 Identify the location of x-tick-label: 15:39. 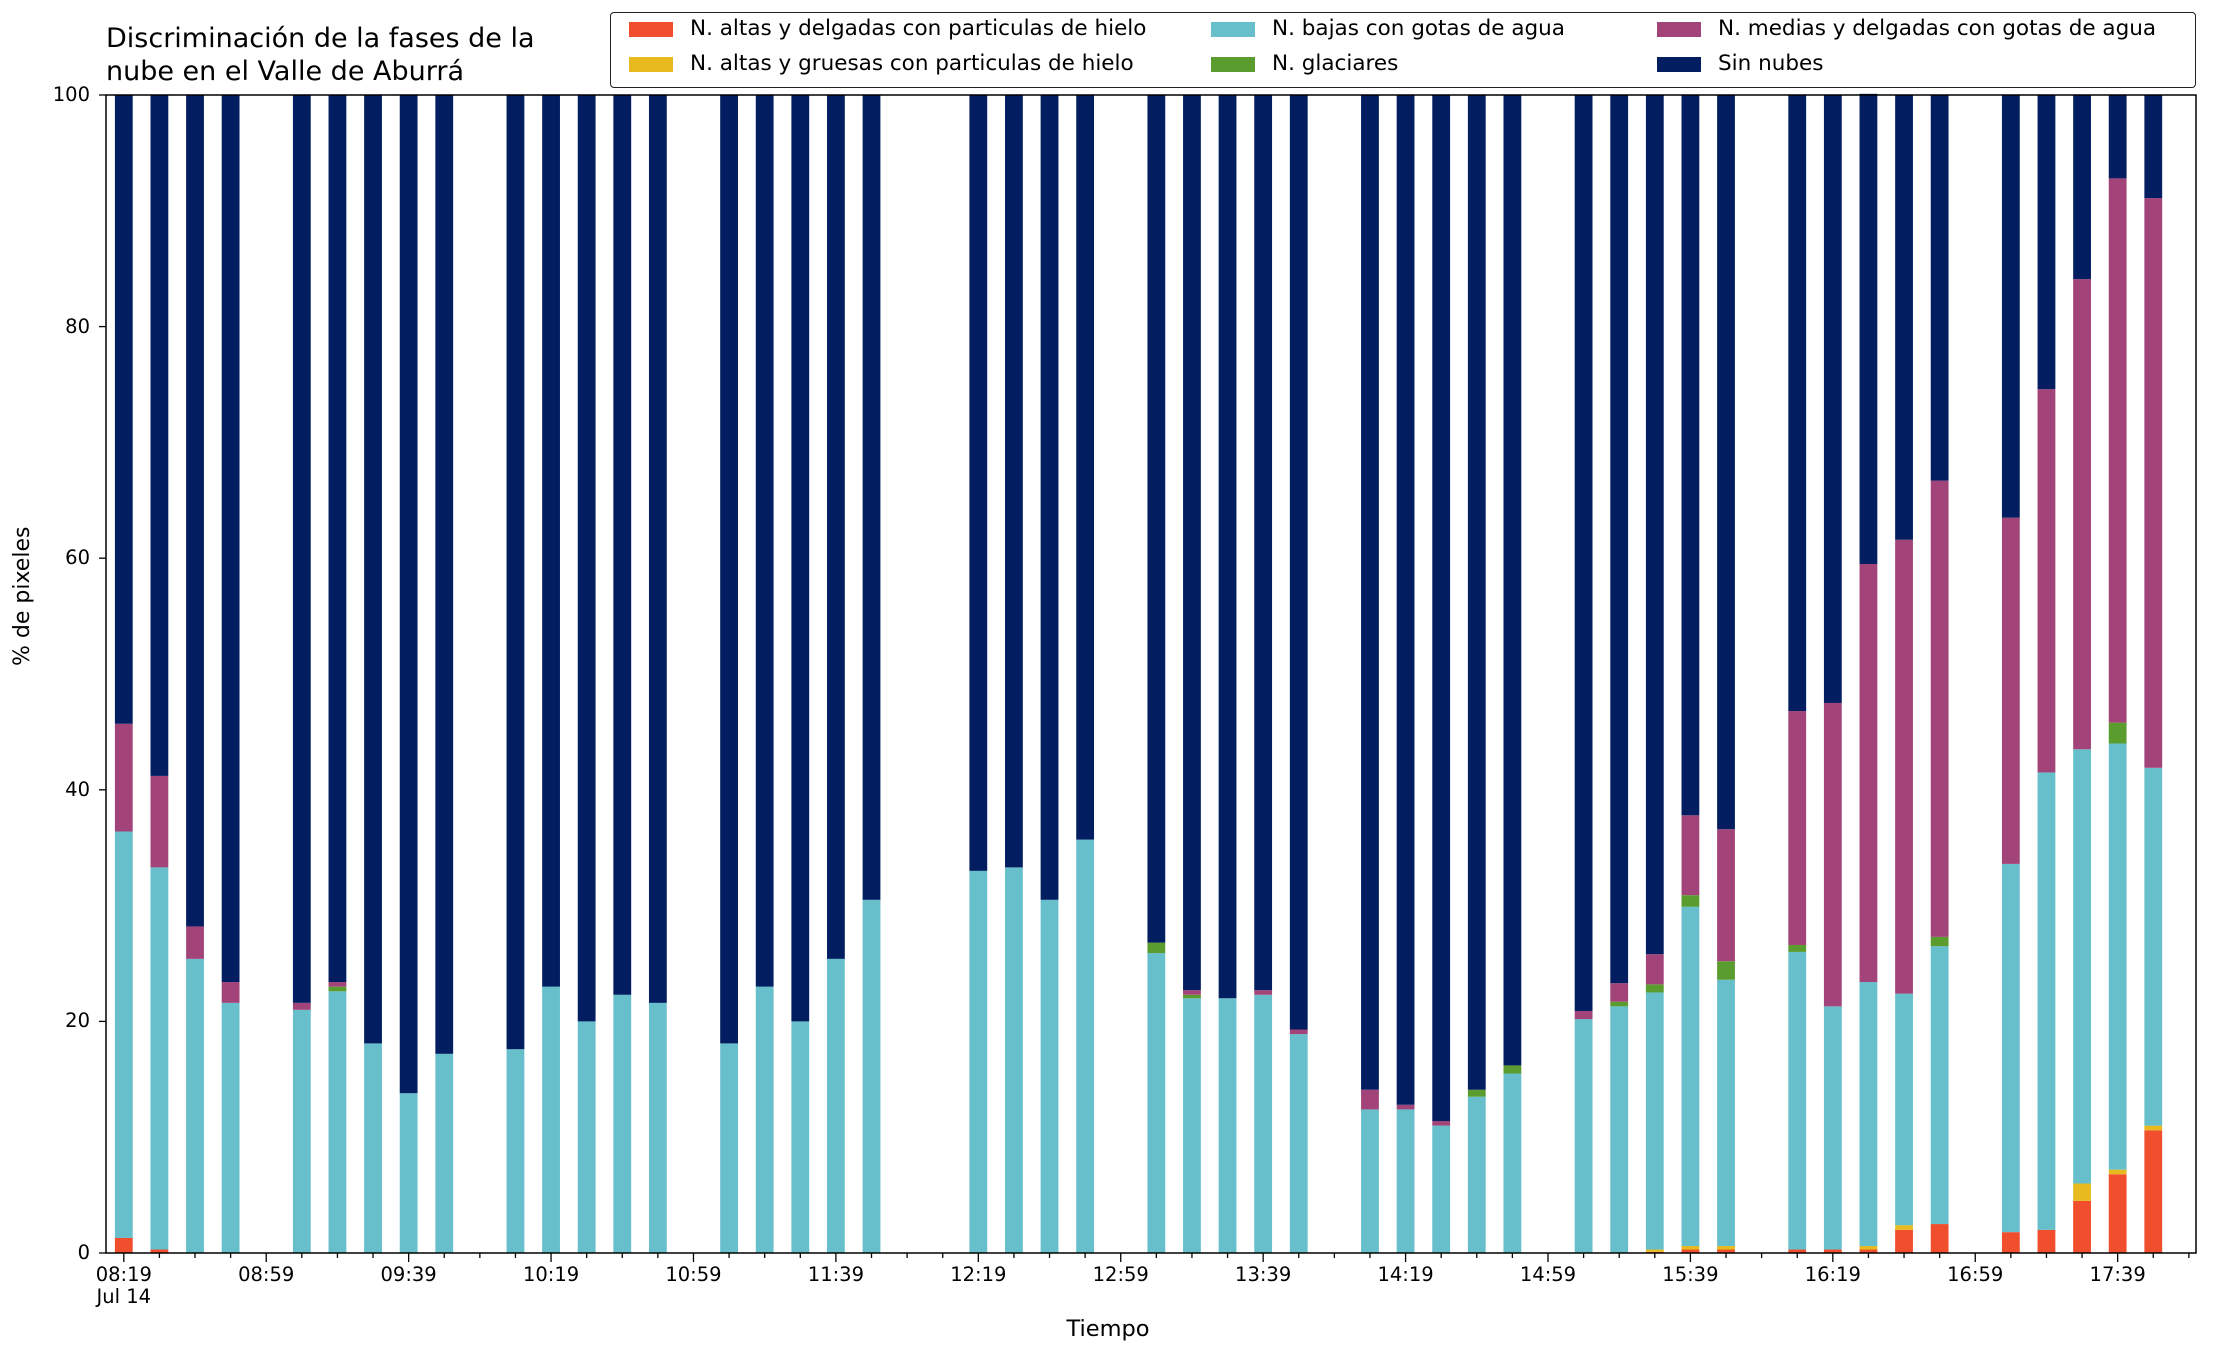
(1690, 1274).